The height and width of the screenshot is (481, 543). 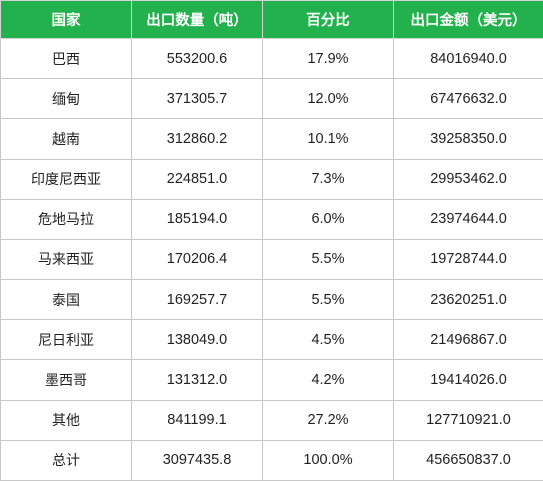 I want to click on cell-quantity: 553200.6, so click(x=197, y=58).